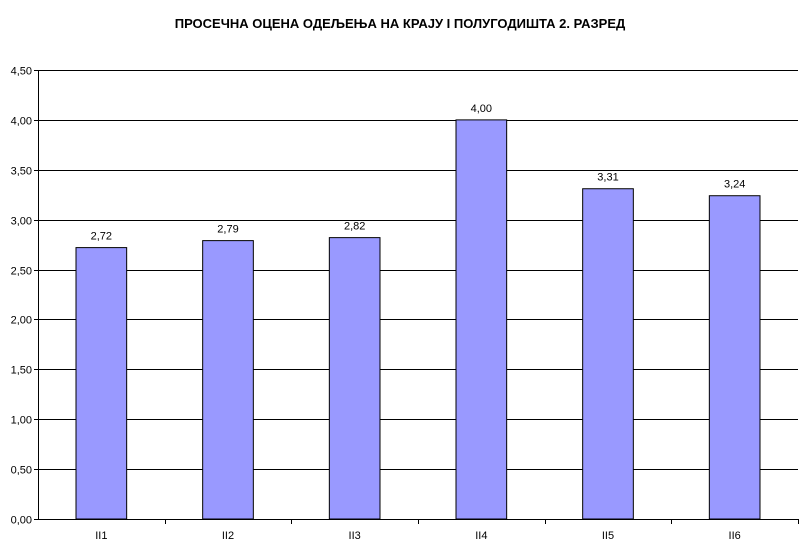 This screenshot has height=549, width=800. Describe the element at coordinates (735, 536) in the screenshot. I see `x-tick-label: II6` at that location.